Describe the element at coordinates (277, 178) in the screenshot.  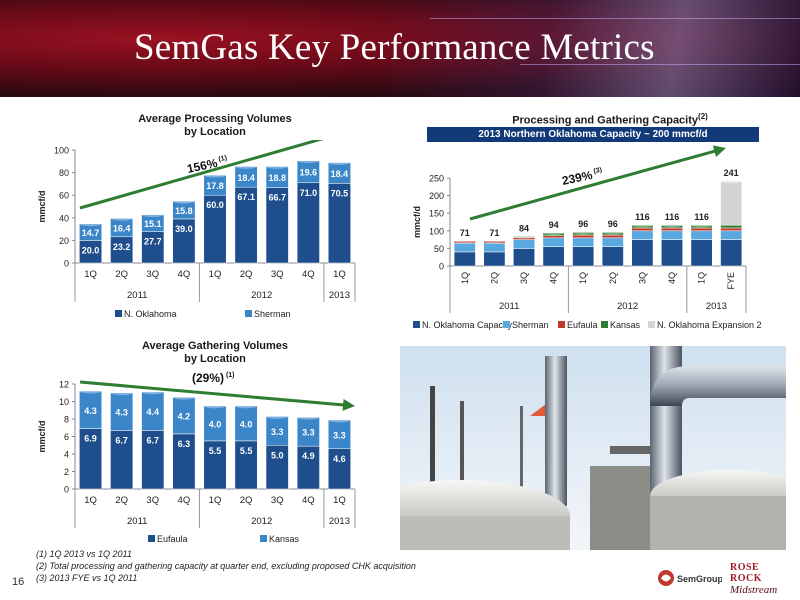
I see `bar-value-label: 18.8` at that location.